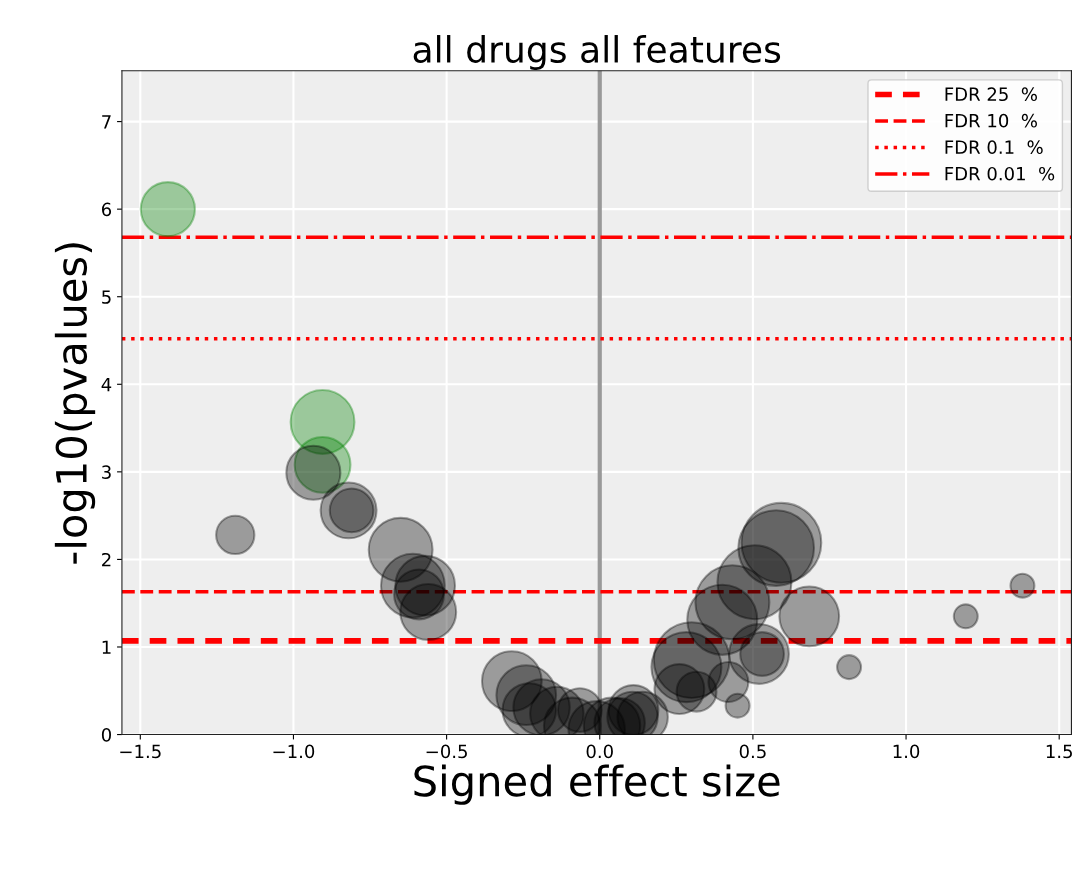 The image size is (1079, 885). What do you see at coordinates (597, 784) in the screenshot?
I see `x-axis-title: Signed effect size` at bounding box center [597, 784].